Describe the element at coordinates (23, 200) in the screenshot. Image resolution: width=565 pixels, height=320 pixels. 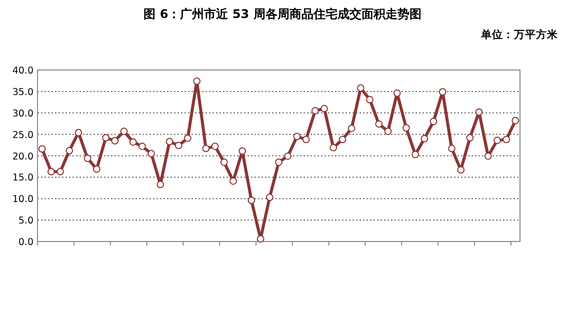
I see `y-tick-label: 10.0` at that location.